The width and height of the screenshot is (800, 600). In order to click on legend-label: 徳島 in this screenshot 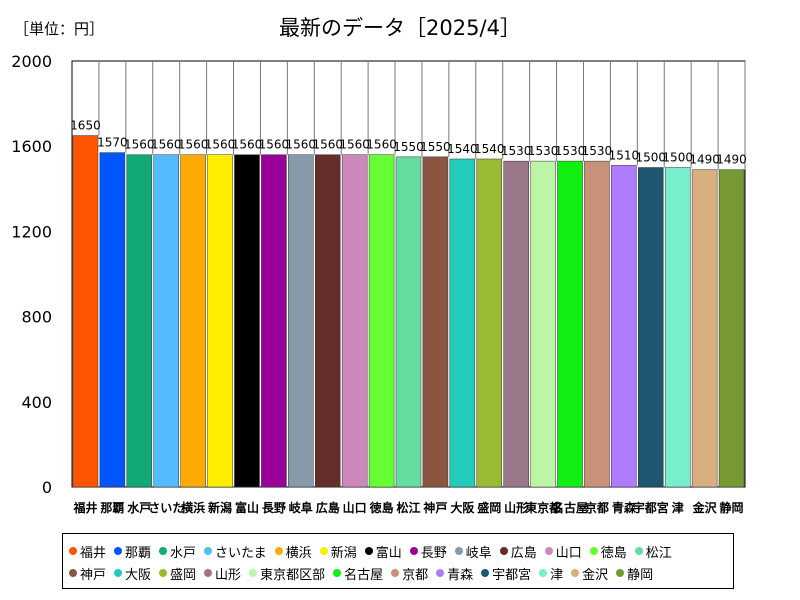, I will do `click(613, 553)`.